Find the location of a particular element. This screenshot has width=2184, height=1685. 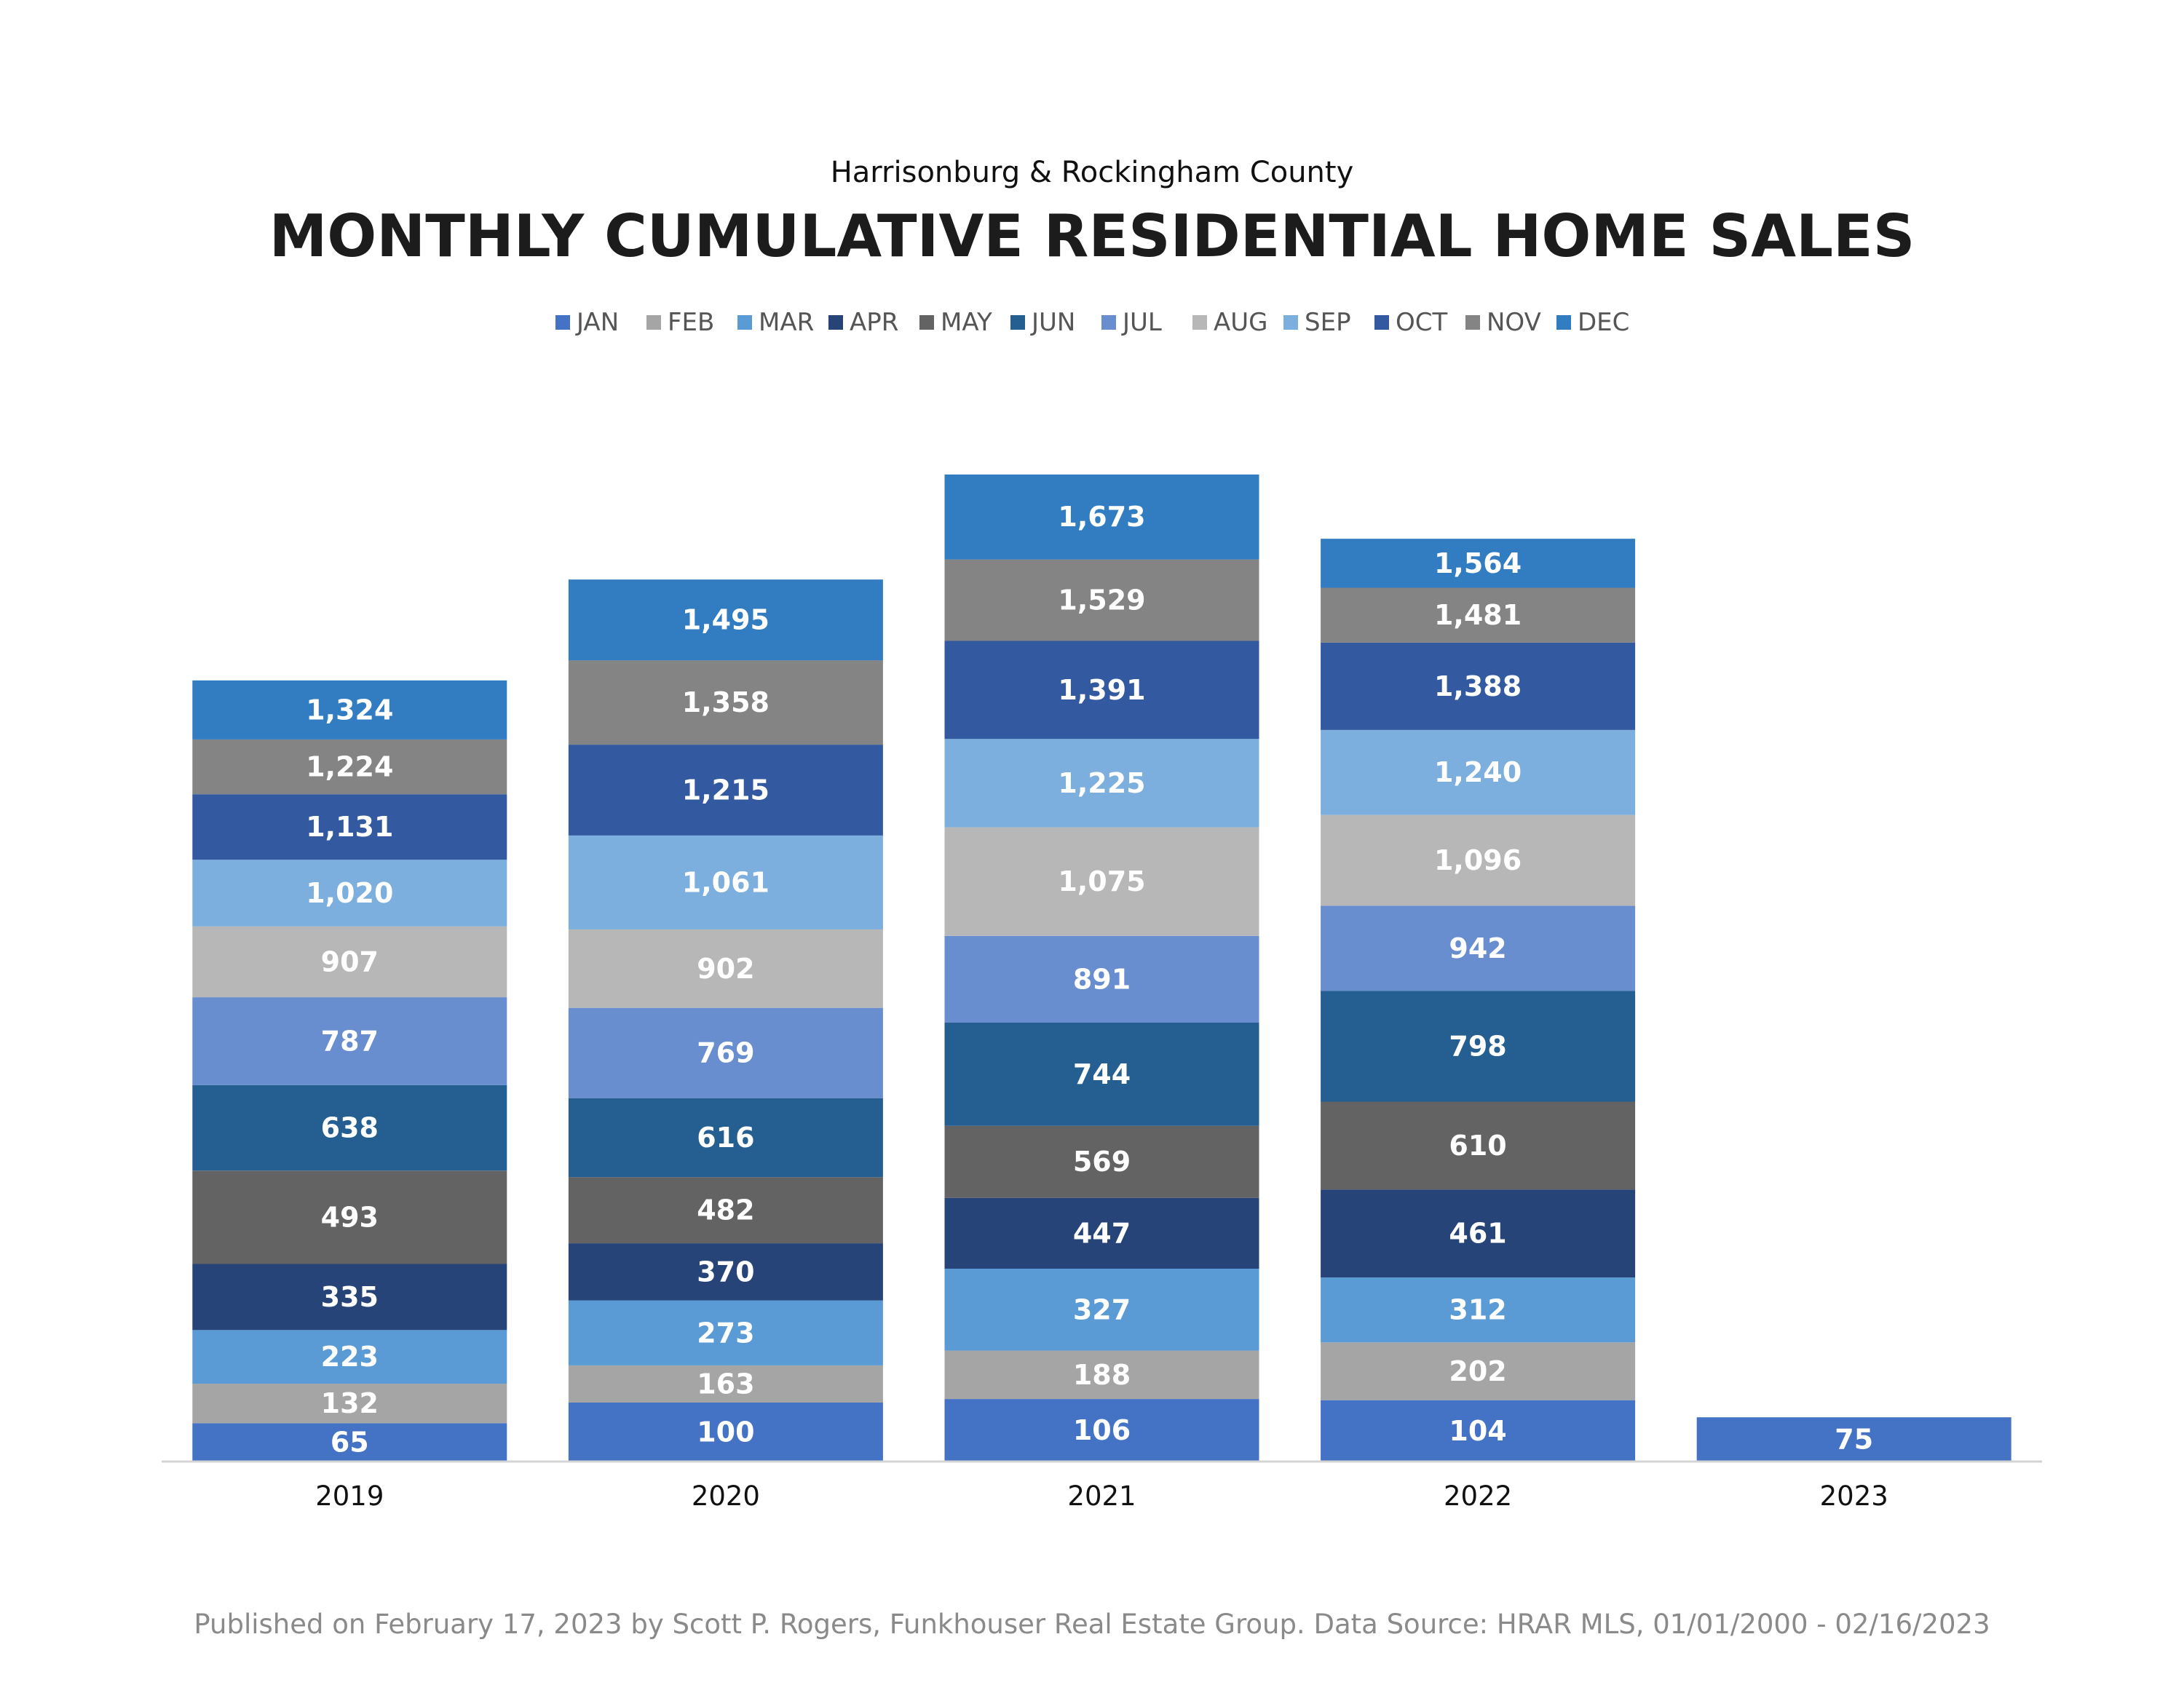

data-label-2022-may: 610 is located at coordinates (1477, 1146).